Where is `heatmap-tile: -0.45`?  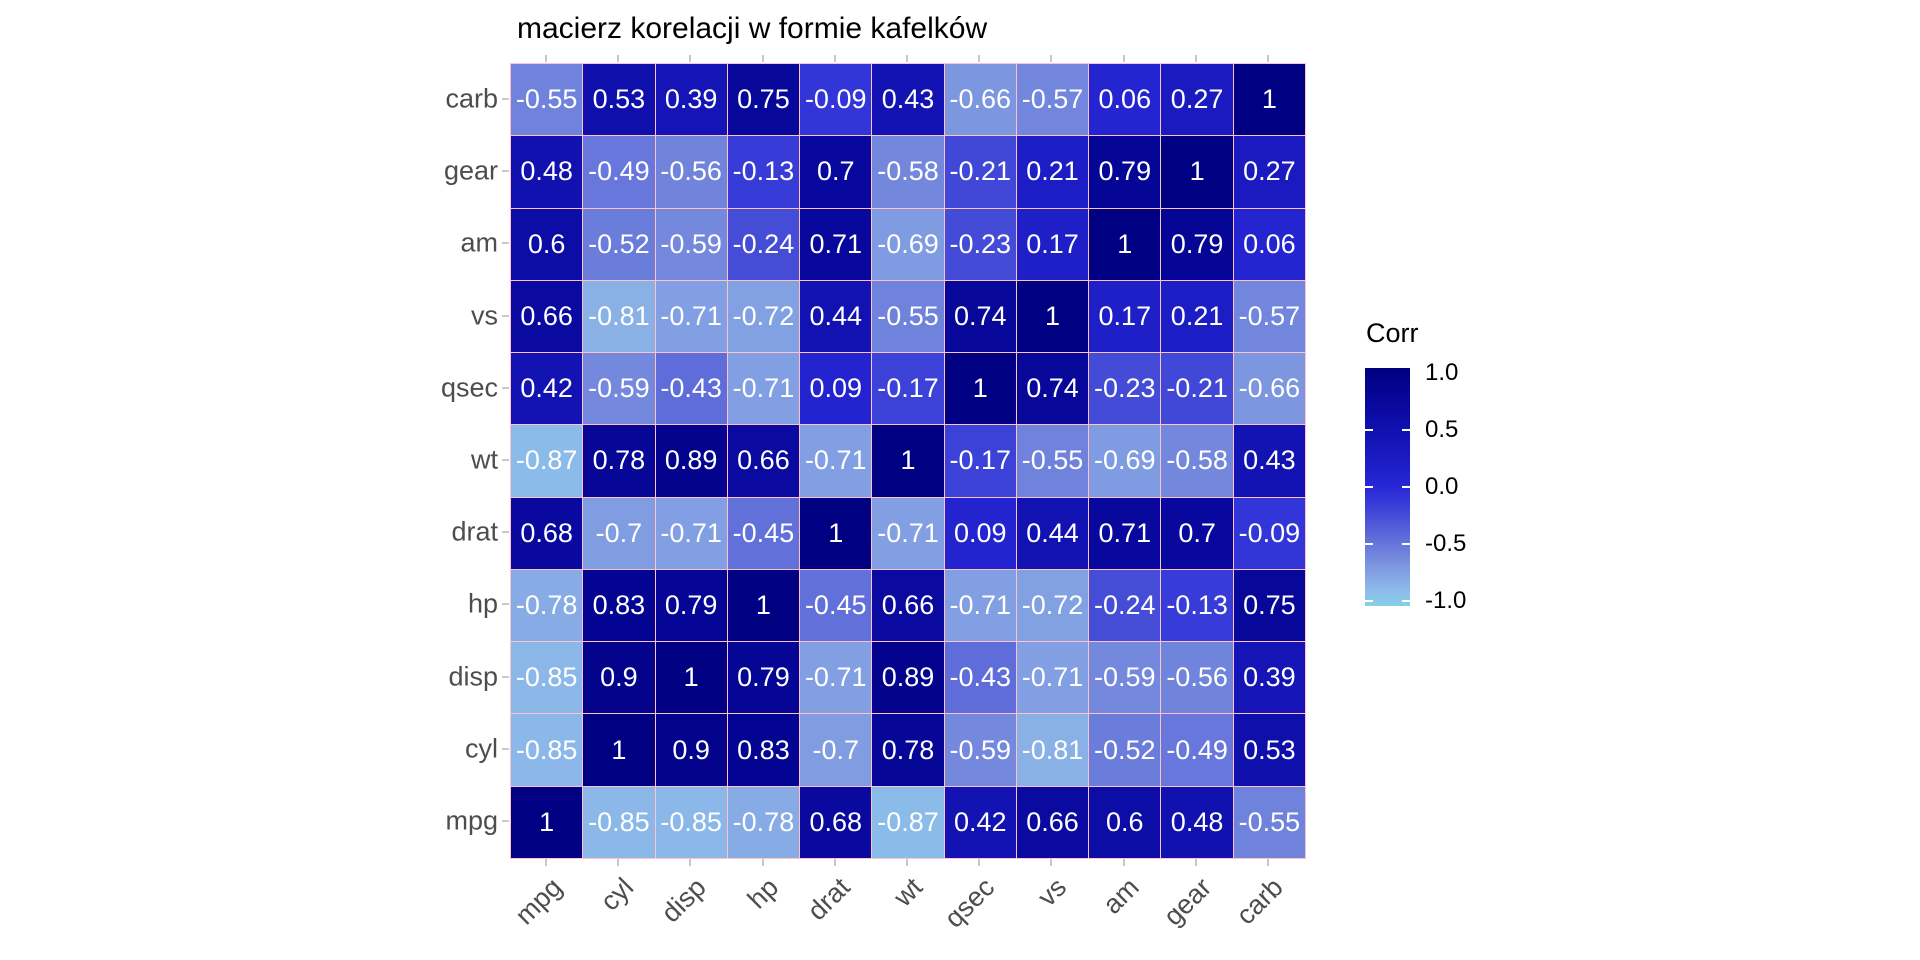
heatmap-tile: -0.45 is located at coordinates (836, 605).